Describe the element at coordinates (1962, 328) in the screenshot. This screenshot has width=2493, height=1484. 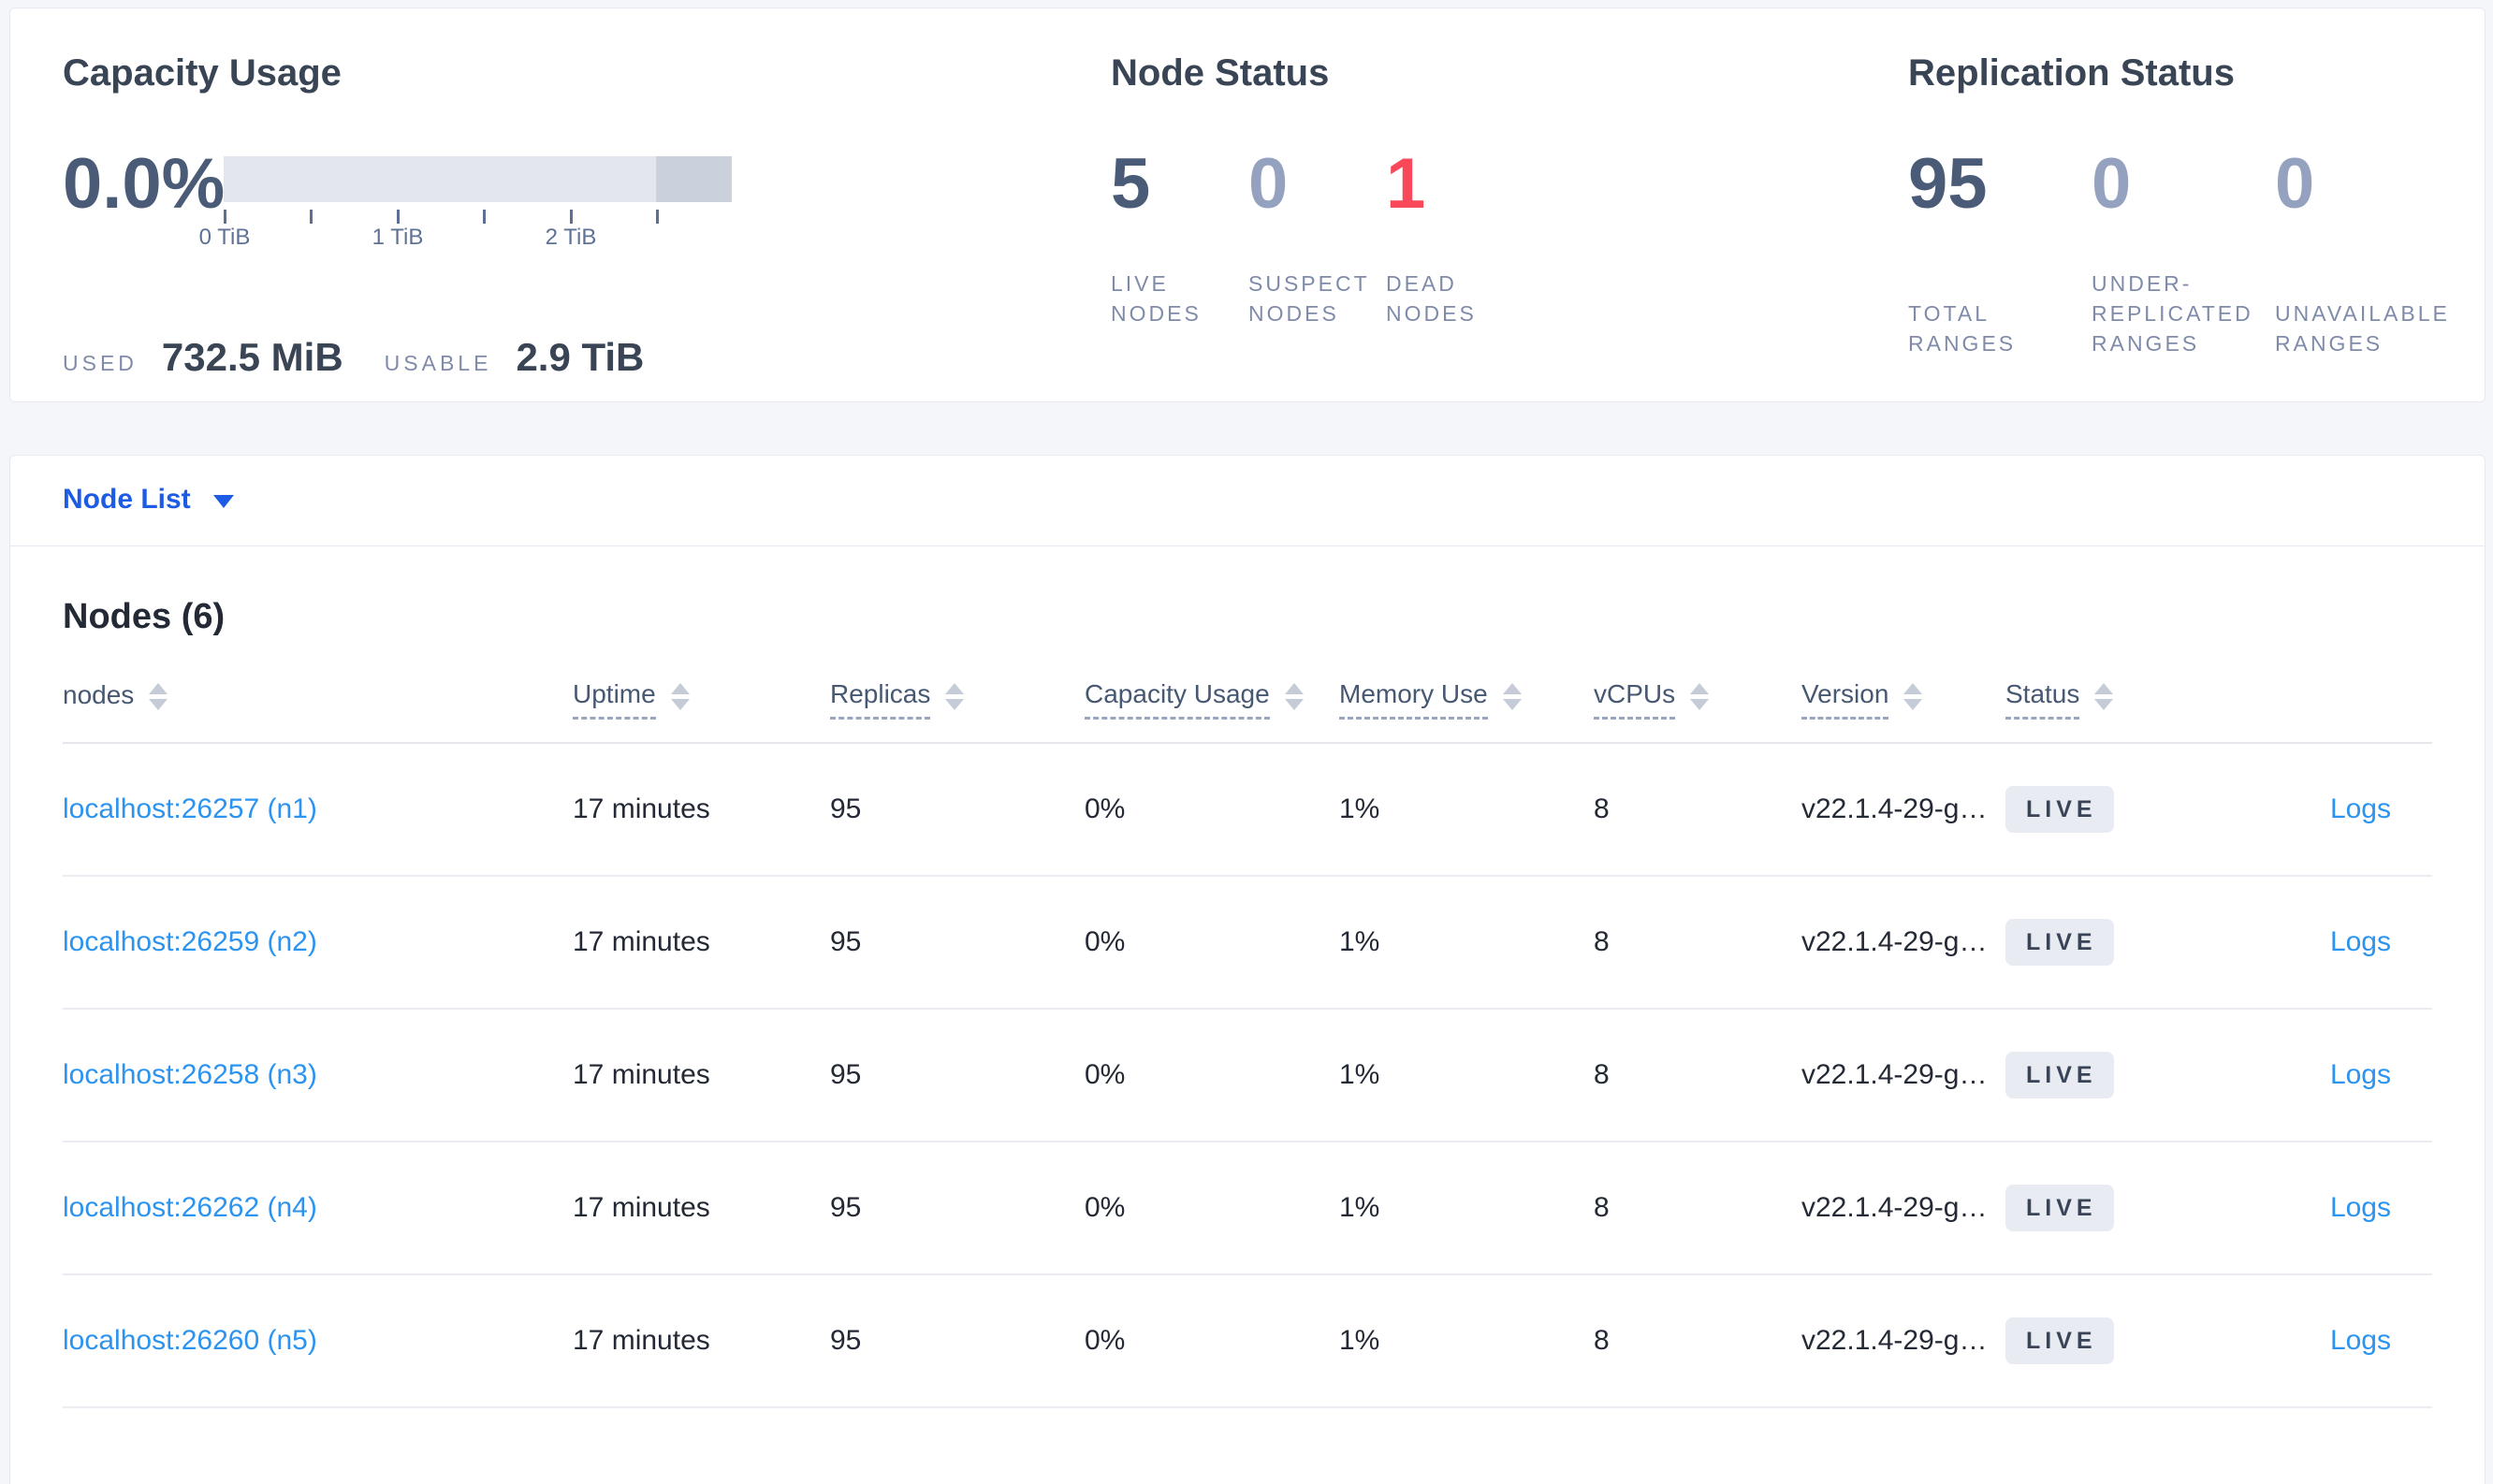
I see `stat-label: TOTAL RANGES` at that location.